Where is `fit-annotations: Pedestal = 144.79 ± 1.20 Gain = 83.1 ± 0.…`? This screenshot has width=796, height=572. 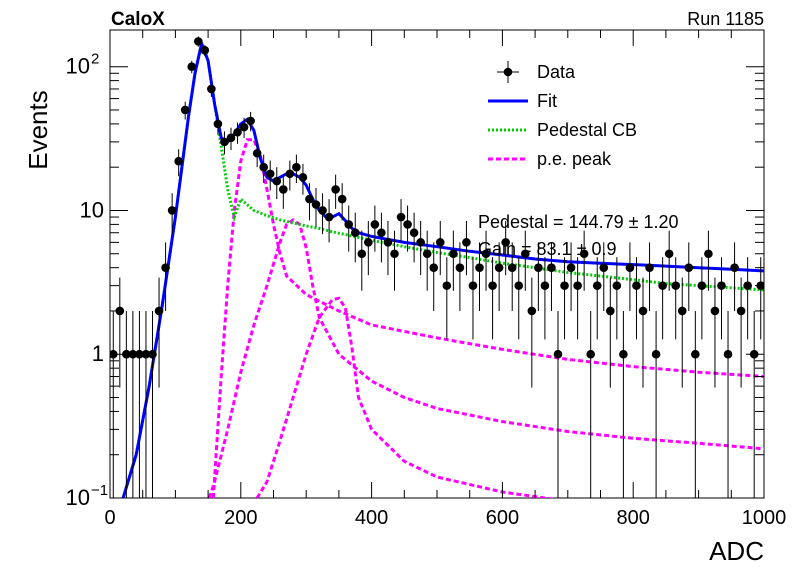 fit-annotations: Pedestal = 144.79 ± 1.20 Gain = 83.1 ± 0.… is located at coordinates (578, 235).